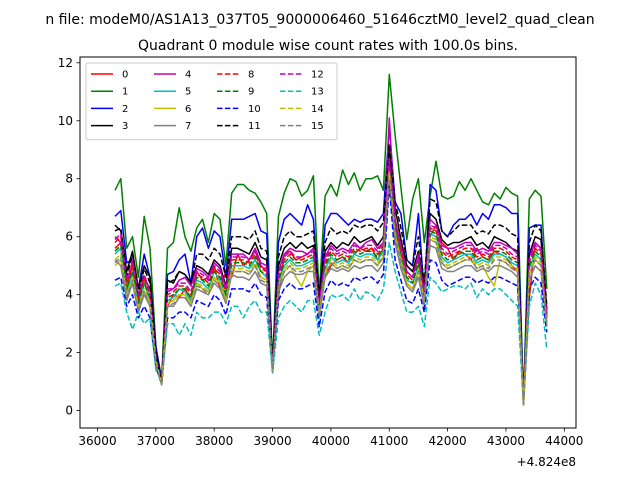  Describe the element at coordinates (65, 63) in the screenshot. I see `y-tick-label: 12` at that location.